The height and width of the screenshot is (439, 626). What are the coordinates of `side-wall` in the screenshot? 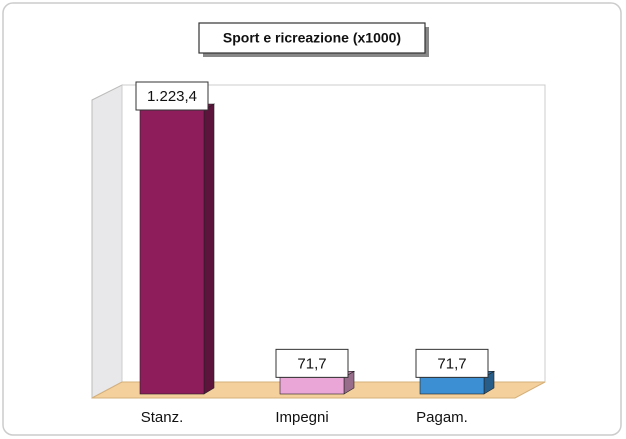 It's located at (107, 241).